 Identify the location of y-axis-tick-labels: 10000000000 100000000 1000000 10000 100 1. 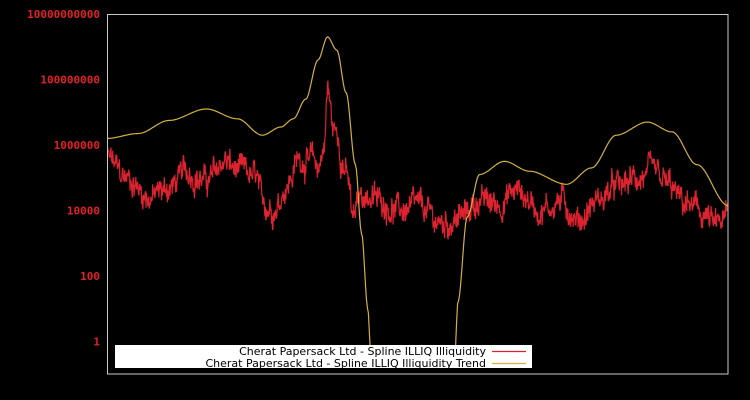
(63, 178).